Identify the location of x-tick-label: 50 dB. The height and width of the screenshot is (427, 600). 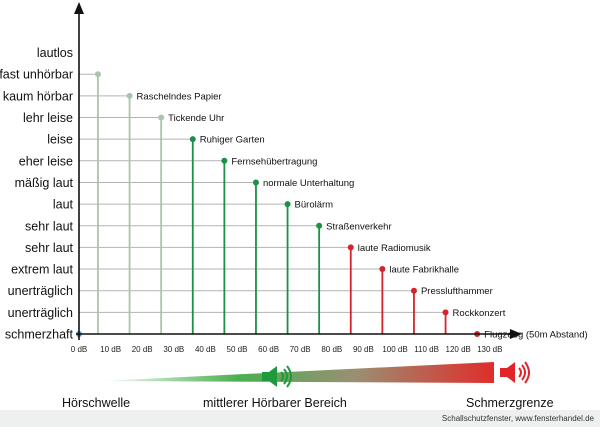
(237, 349).